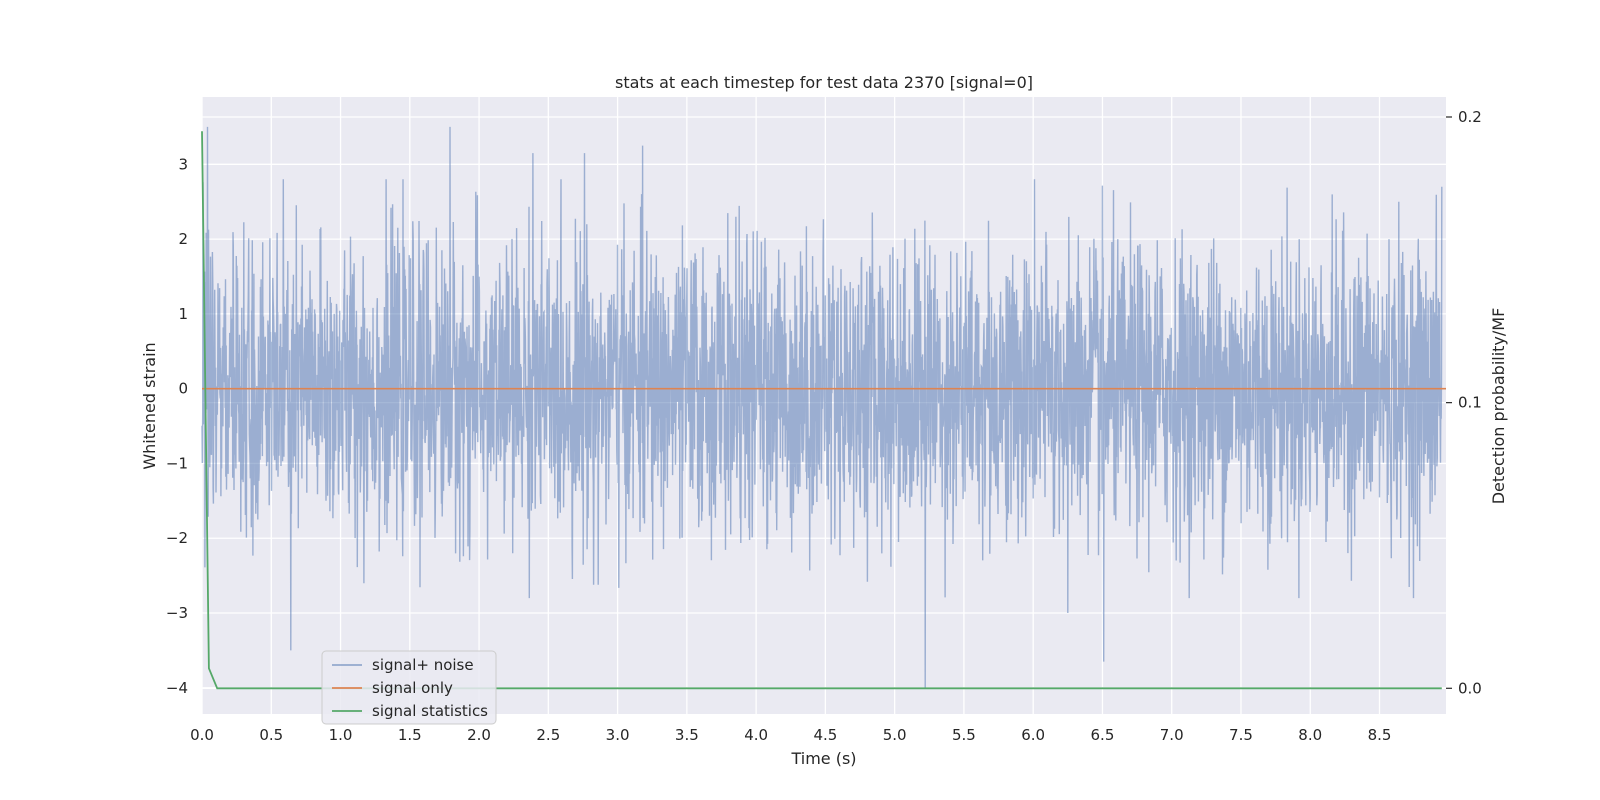 The width and height of the screenshot is (1600, 800). Describe the element at coordinates (618, 735) in the screenshot. I see `x-tick-label: 3.0` at that location.